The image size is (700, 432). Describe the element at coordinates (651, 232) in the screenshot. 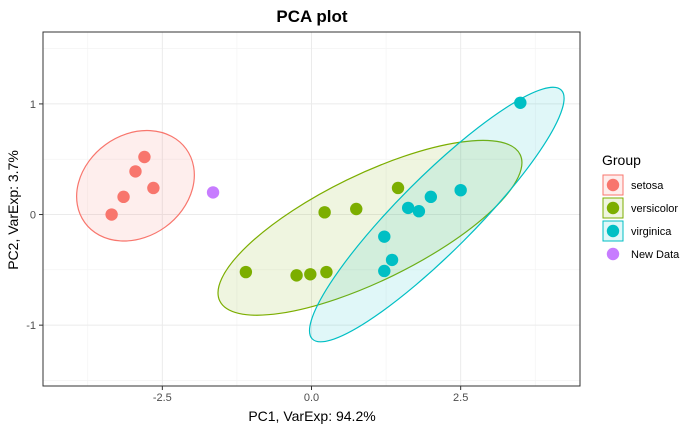

I see `legend-label: virginica` at that location.